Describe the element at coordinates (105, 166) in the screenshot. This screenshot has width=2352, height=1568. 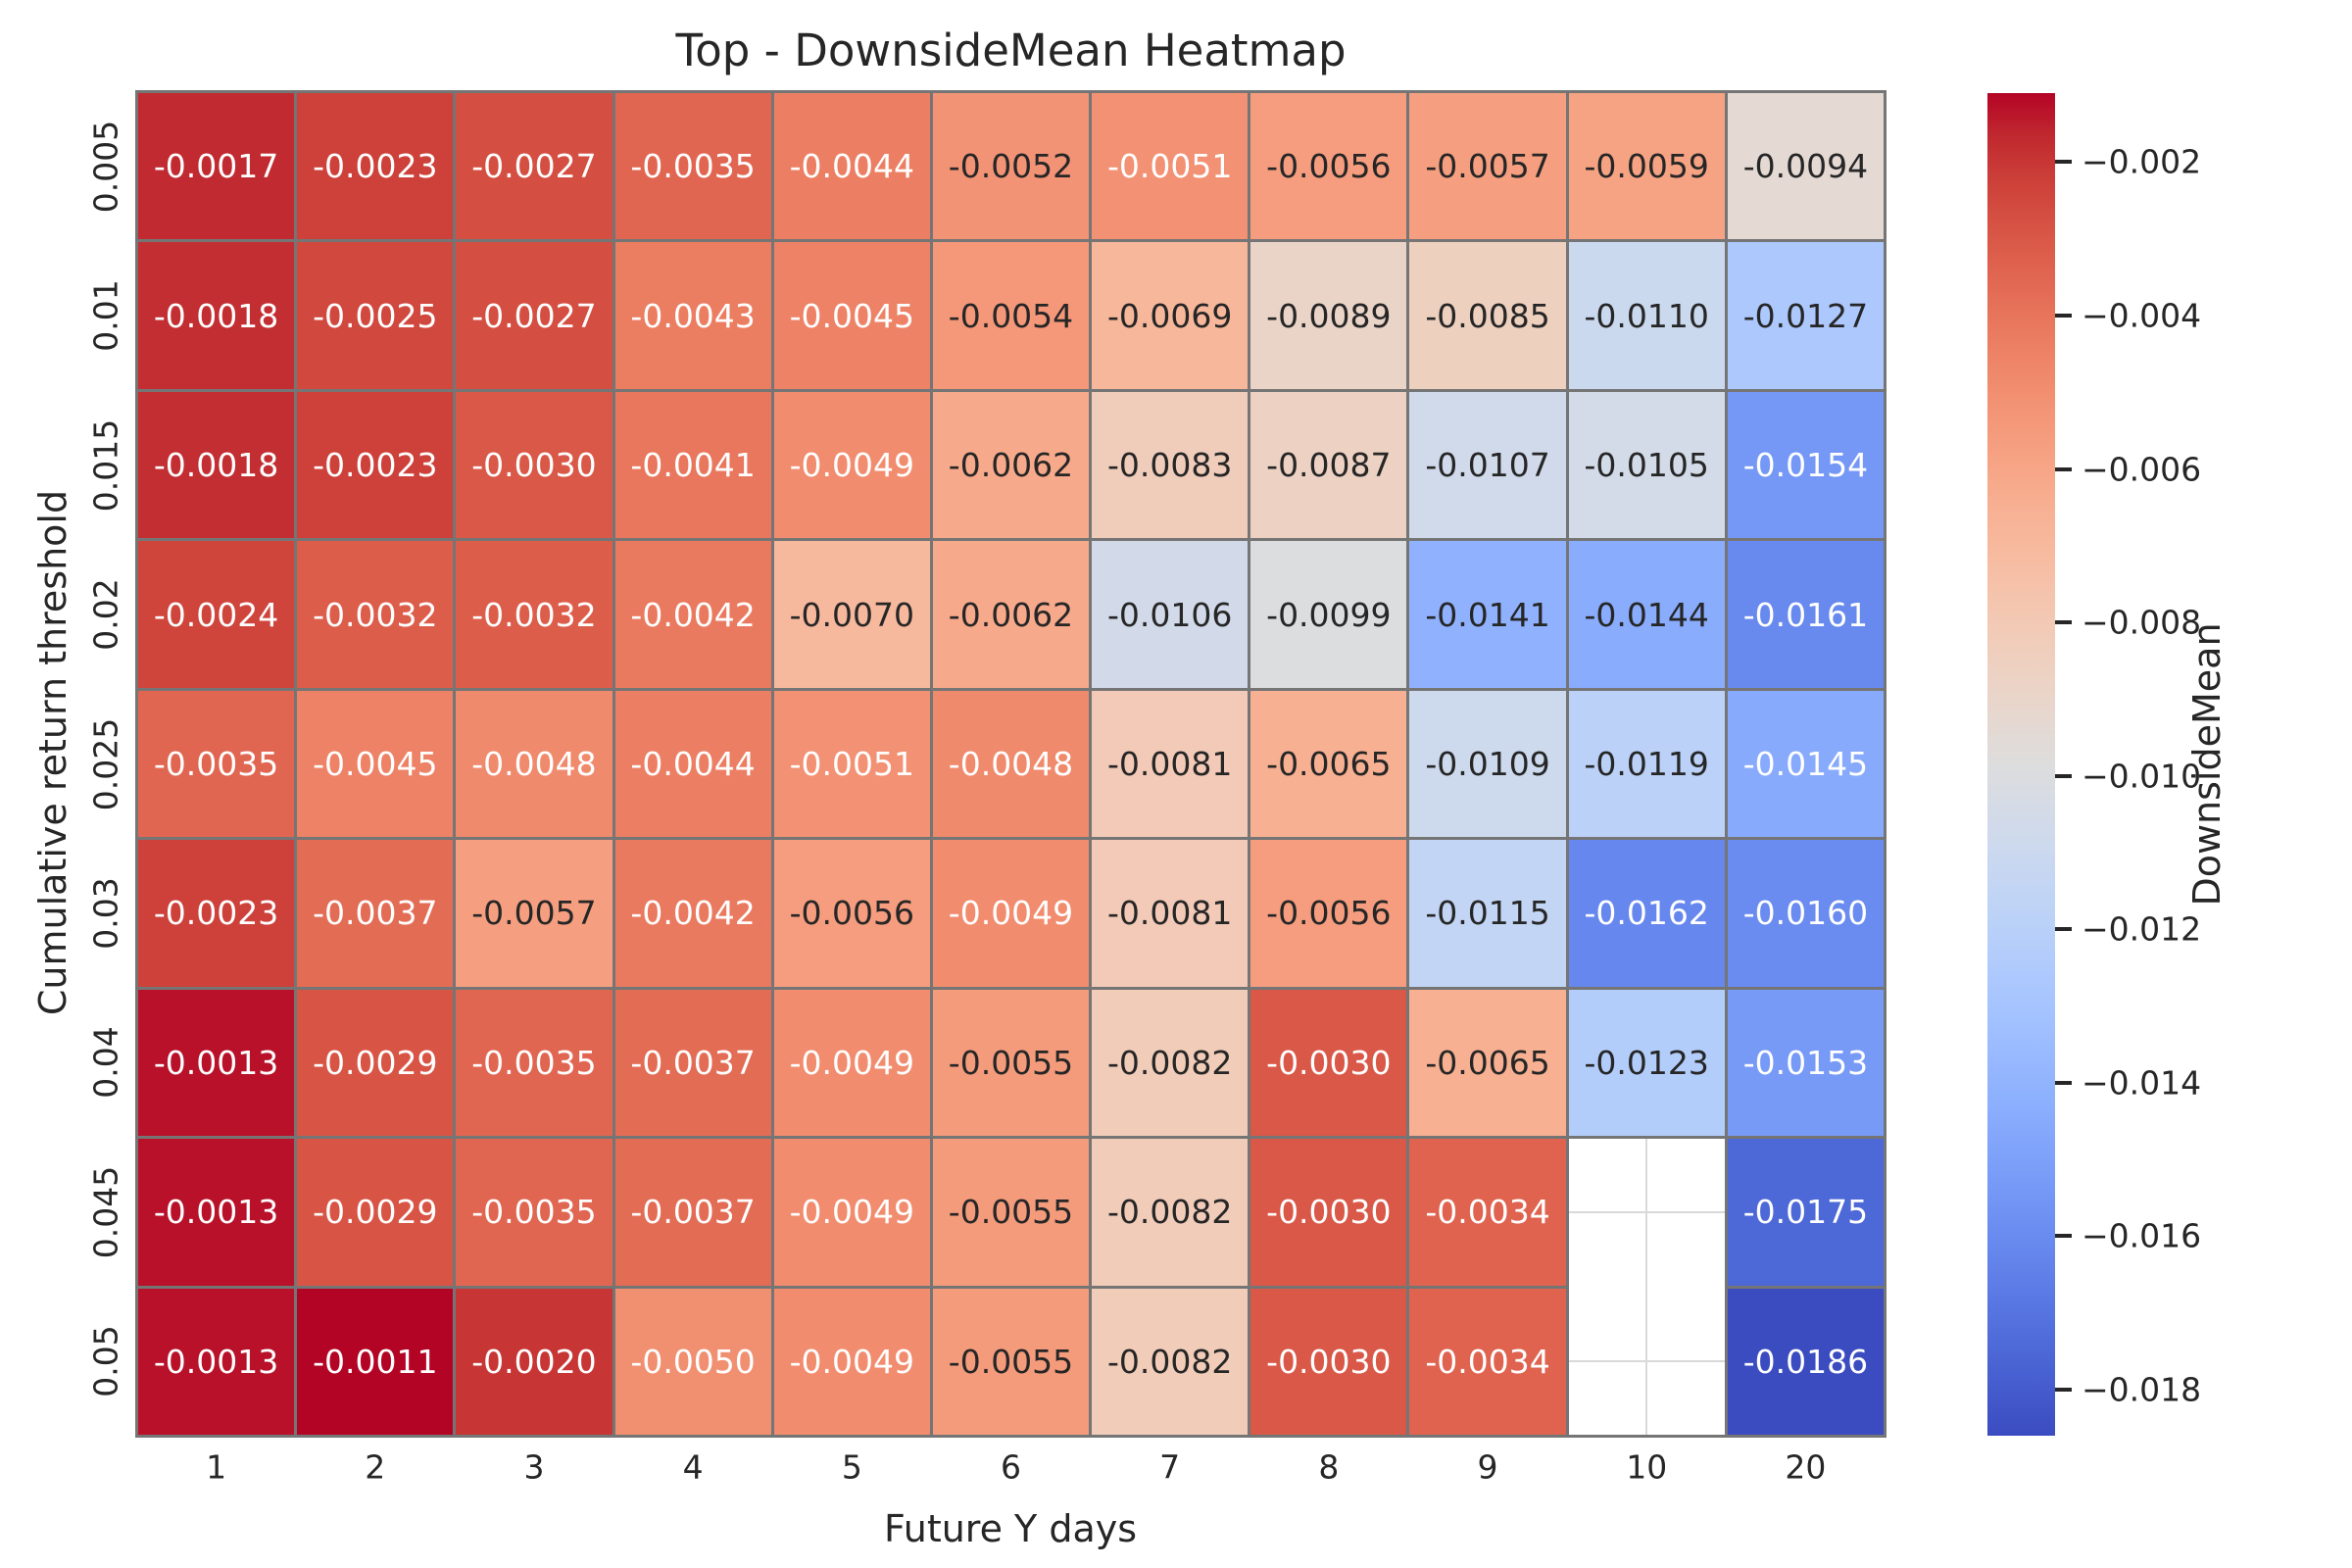
I see `y-tick-label: 0.005` at that location.